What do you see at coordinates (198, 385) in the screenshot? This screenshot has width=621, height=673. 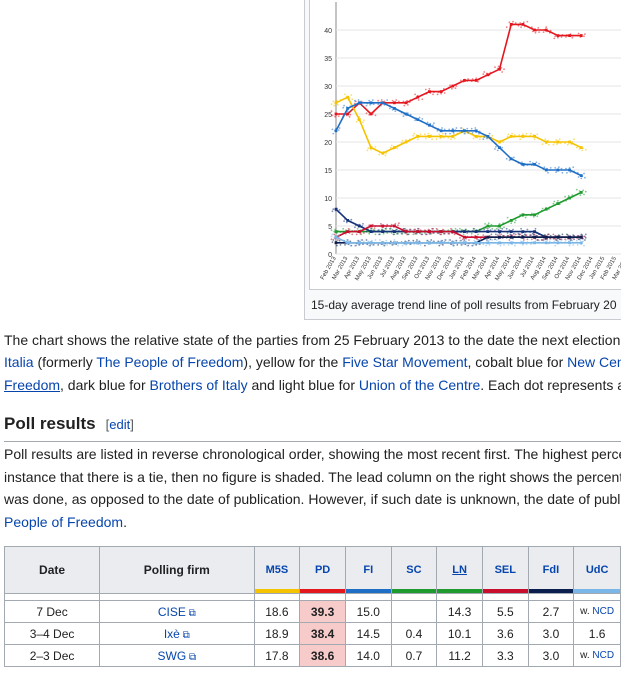 I see `inline-link: Brothers of Italy` at bounding box center [198, 385].